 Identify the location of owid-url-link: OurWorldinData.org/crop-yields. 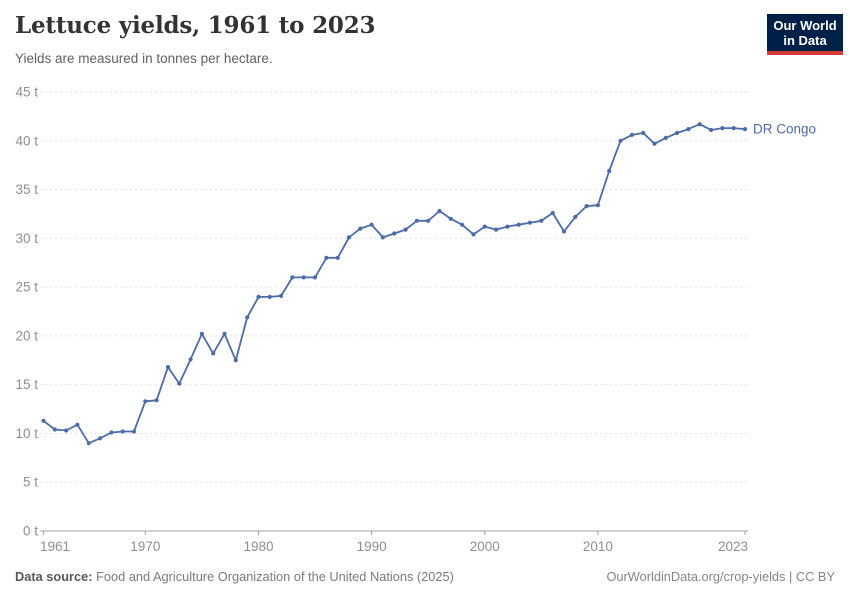
(696, 576).